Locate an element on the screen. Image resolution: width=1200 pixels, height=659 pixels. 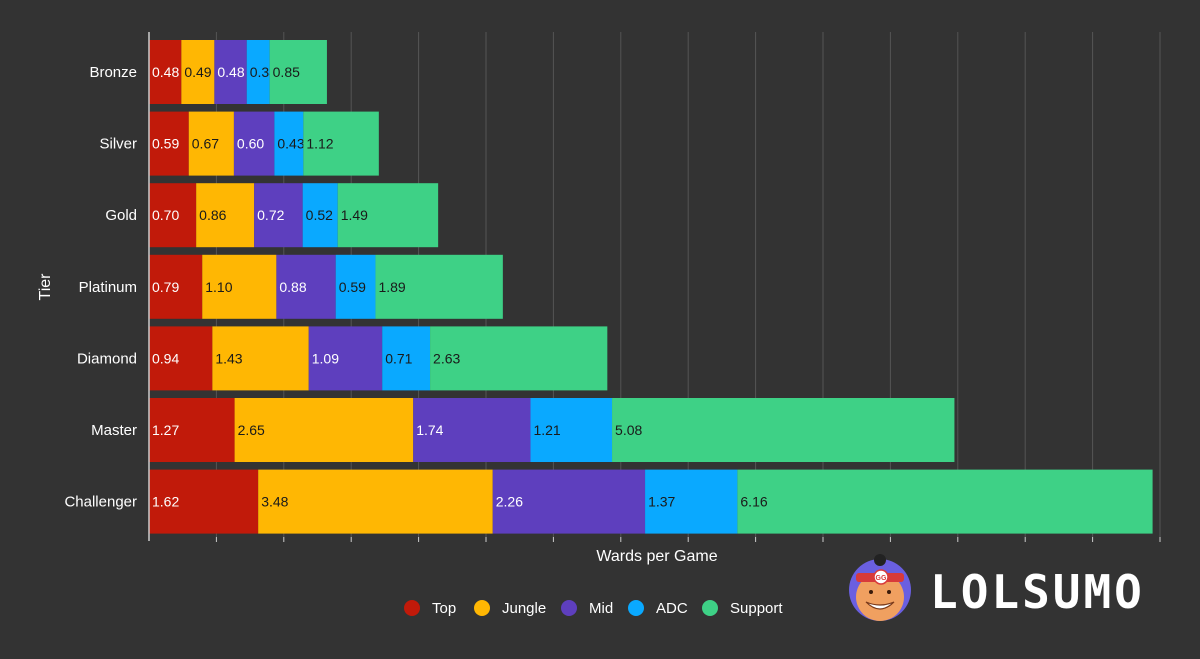
data-label-top: 0.70 is located at coordinates (165, 215).